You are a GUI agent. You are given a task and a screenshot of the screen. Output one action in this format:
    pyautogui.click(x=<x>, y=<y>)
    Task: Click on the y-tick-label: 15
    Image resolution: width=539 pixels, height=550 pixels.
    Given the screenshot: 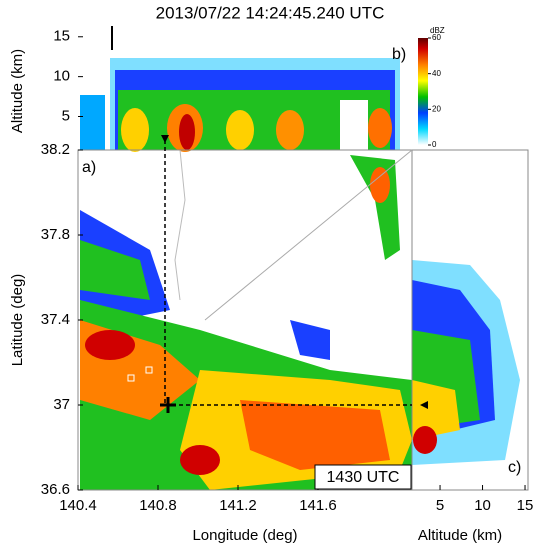 What is the action you would take?
    pyautogui.click(x=61, y=36)
    